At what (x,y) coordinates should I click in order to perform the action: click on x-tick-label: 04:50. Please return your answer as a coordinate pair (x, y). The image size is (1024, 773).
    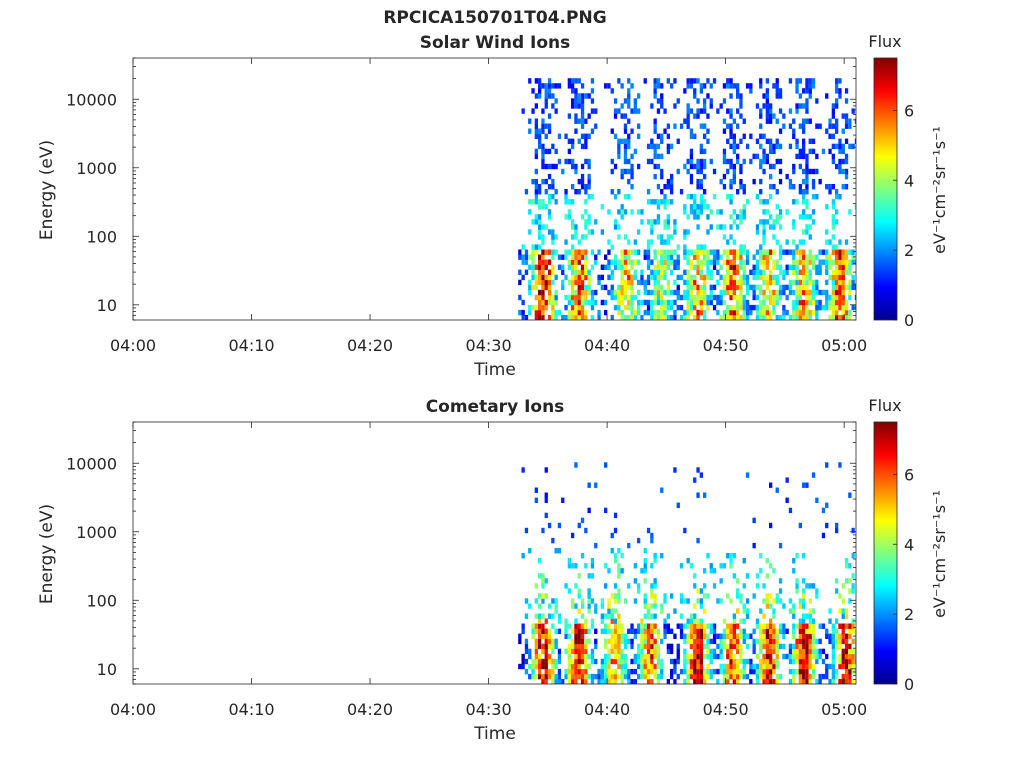
    Looking at the image, I should click on (726, 709).